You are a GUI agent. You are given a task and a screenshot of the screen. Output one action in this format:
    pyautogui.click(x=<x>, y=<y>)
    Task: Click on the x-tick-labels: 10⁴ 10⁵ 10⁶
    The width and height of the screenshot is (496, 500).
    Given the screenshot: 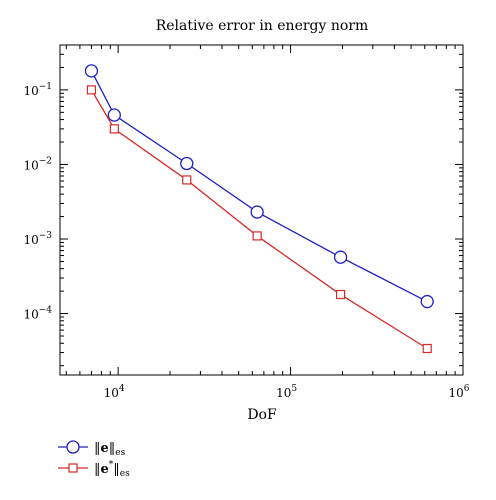 What is the action you would take?
    pyautogui.click(x=287, y=392)
    